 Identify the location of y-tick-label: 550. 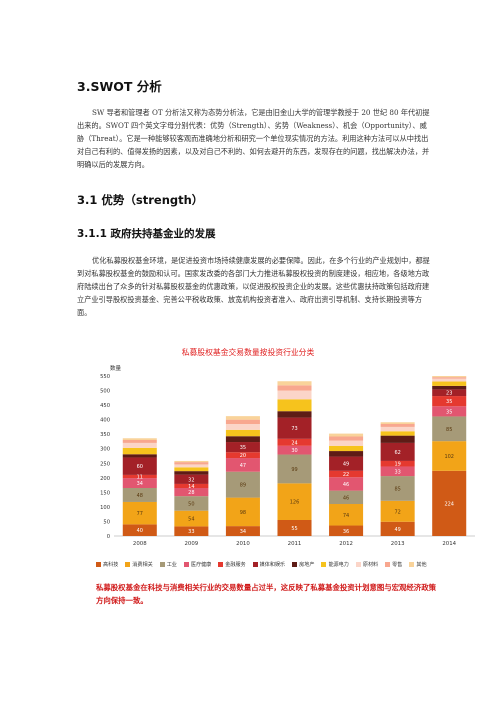
(105, 377).